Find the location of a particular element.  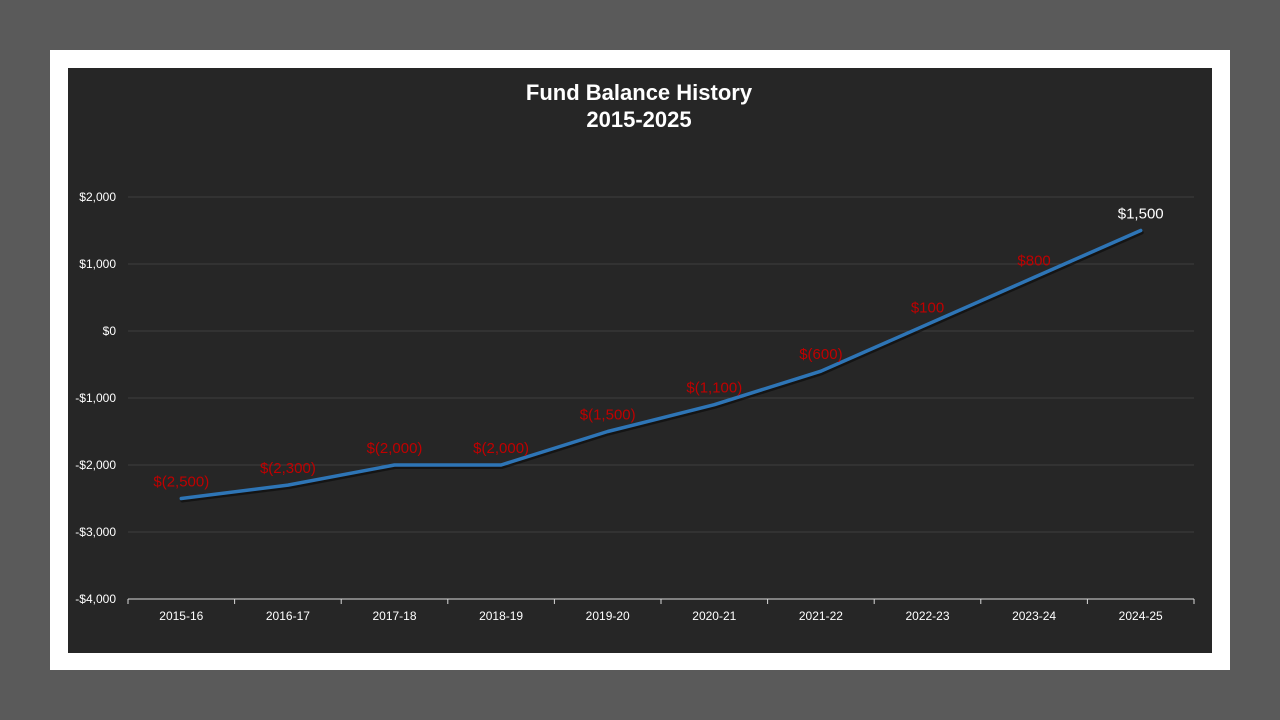

x-tick-label: 2020-21 is located at coordinates (714, 616).